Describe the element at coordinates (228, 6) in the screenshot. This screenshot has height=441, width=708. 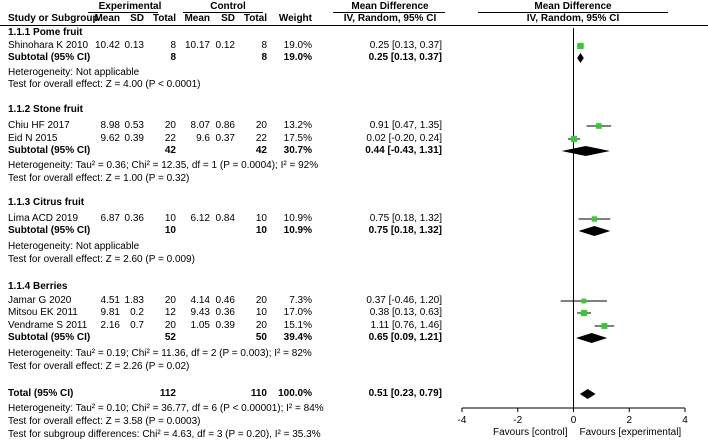
I see `header-group-control: Control` at that location.